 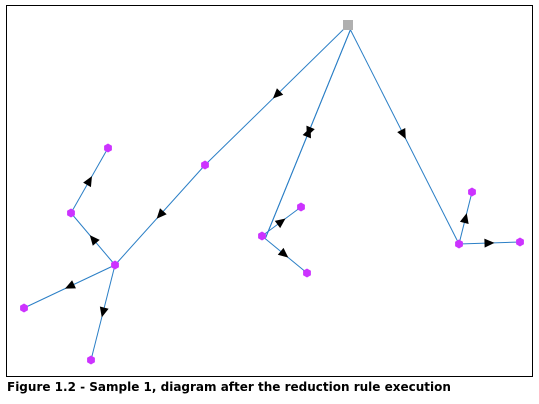 What do you see at coordinates (278, 93) in the screenshot?
I see `arrow-root-to-n-a` at bounding box center [278, 93].